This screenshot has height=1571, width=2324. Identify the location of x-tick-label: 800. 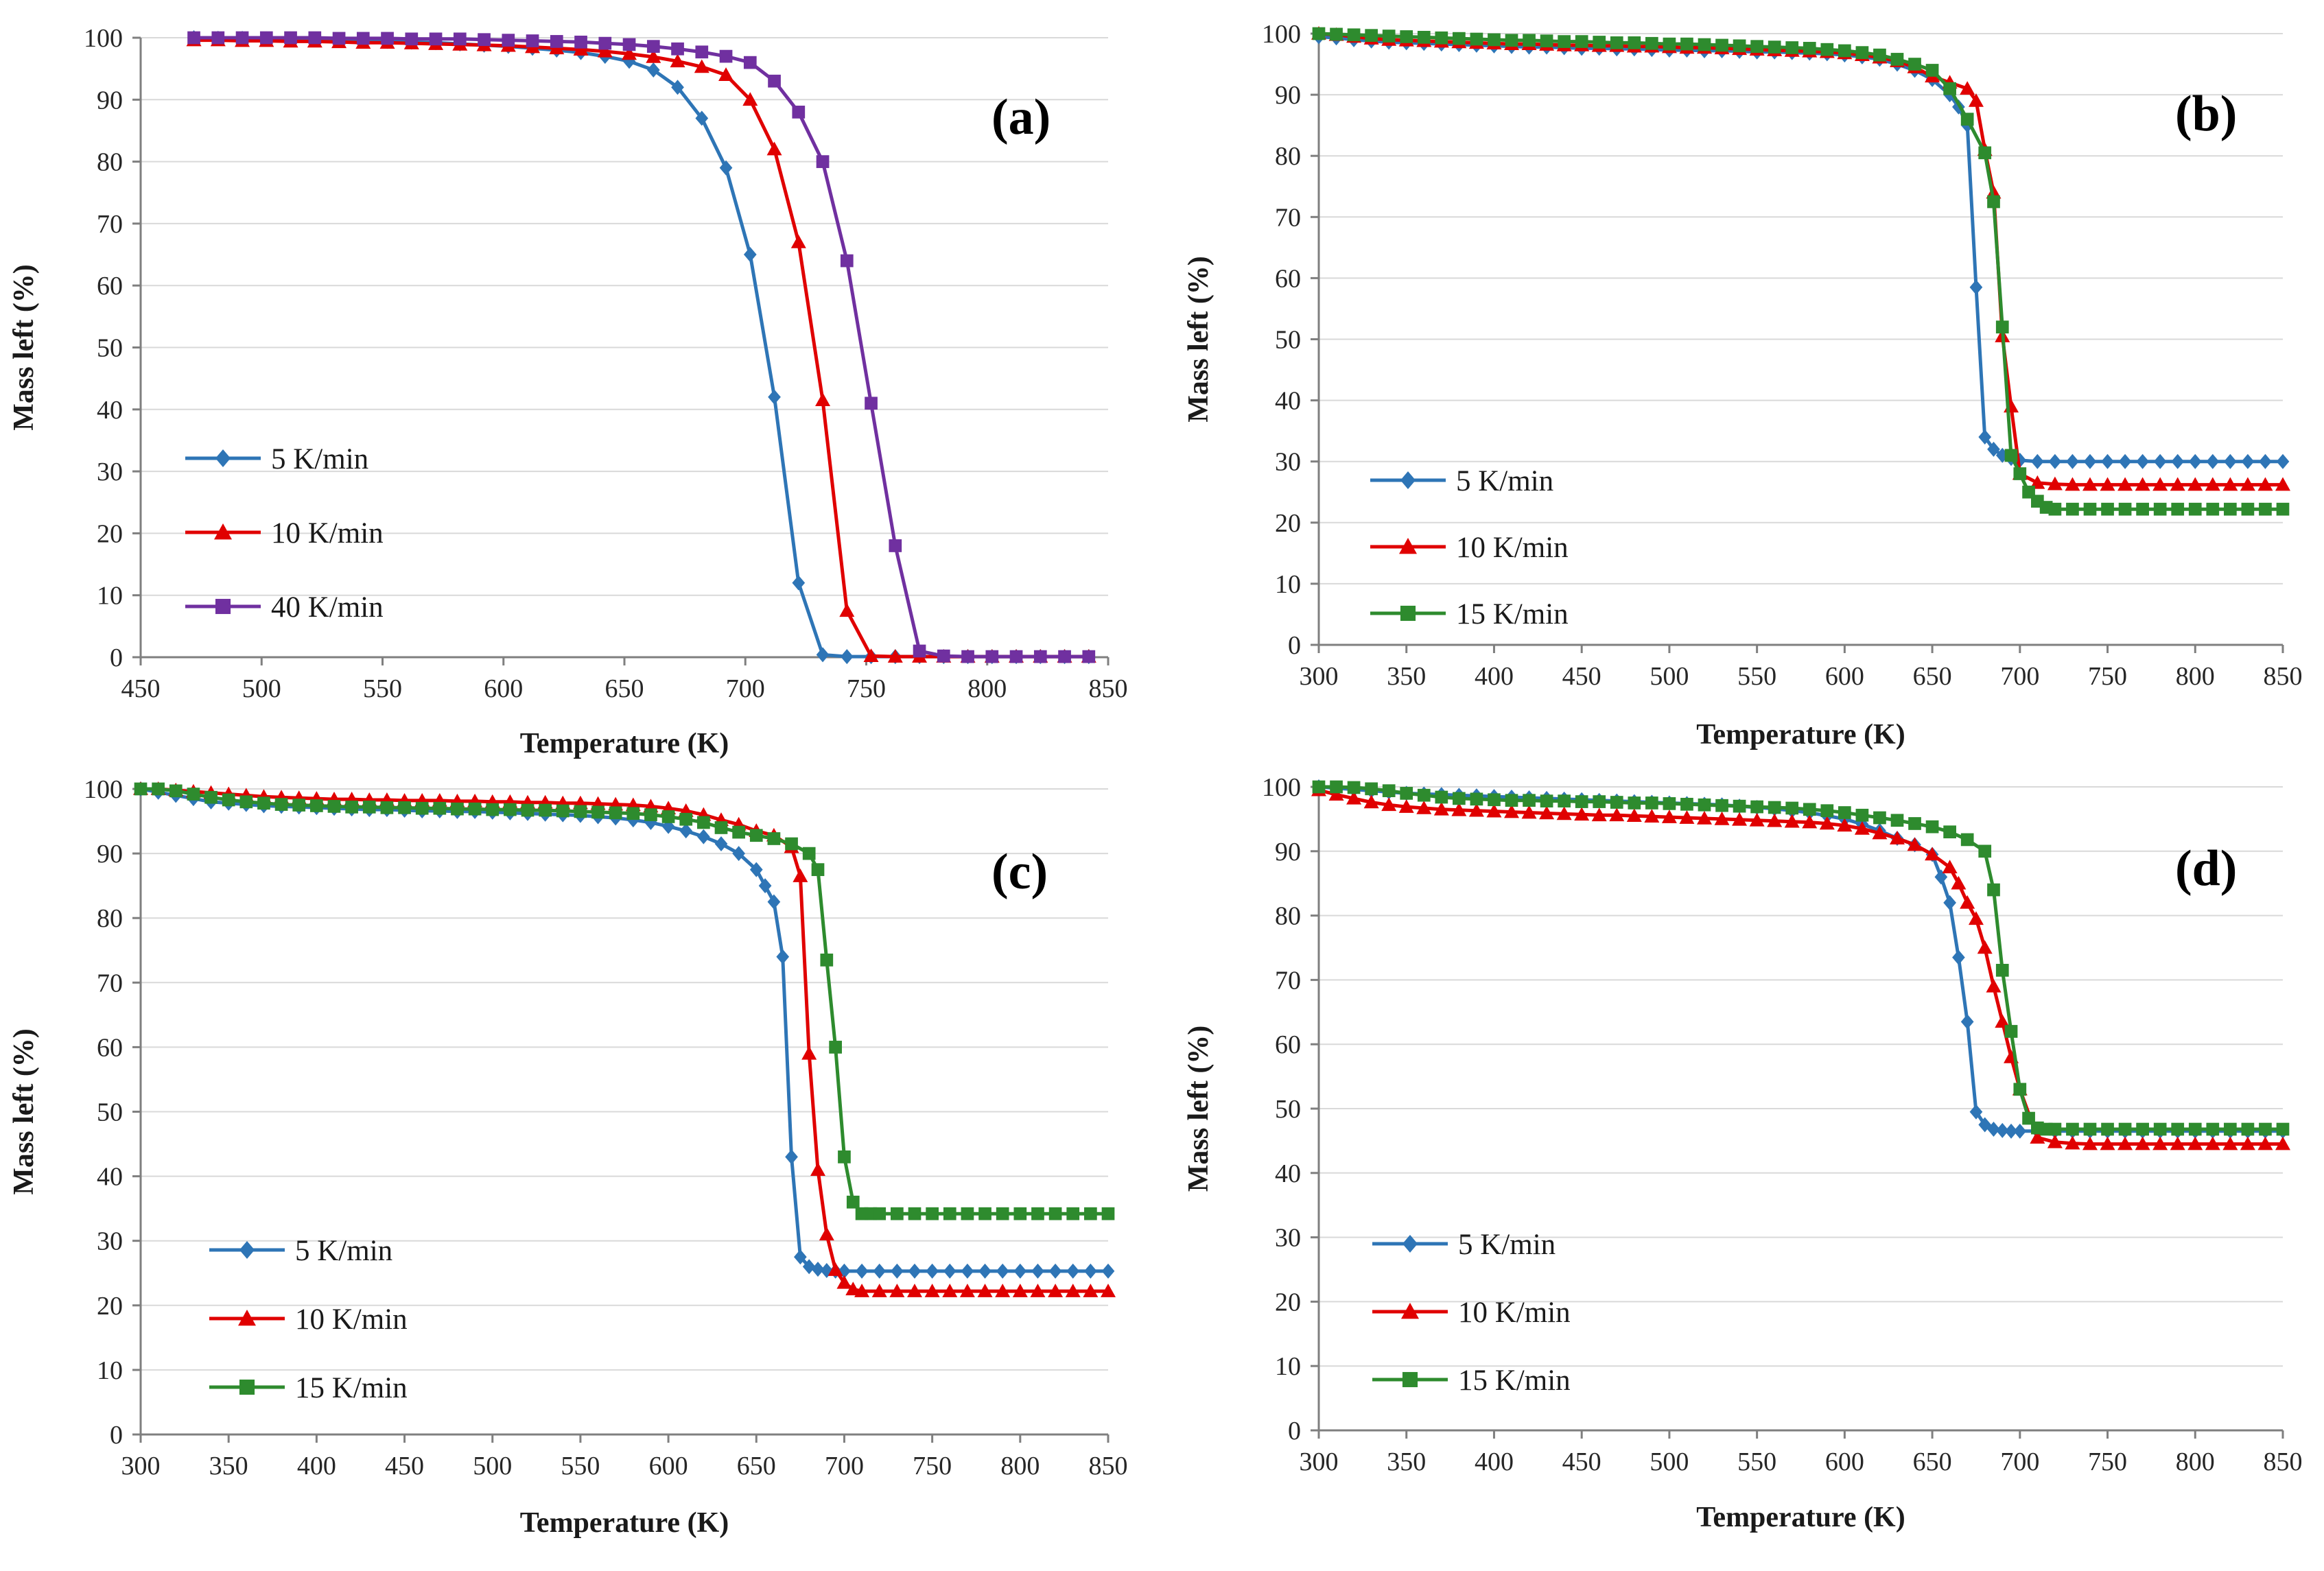
(1020, 1466).